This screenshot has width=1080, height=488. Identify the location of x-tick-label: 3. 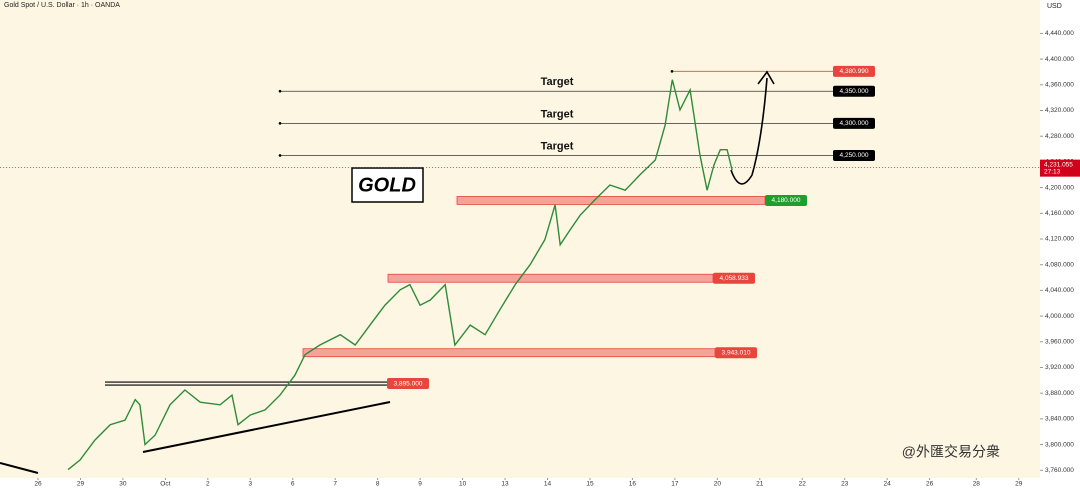
(250, 484).